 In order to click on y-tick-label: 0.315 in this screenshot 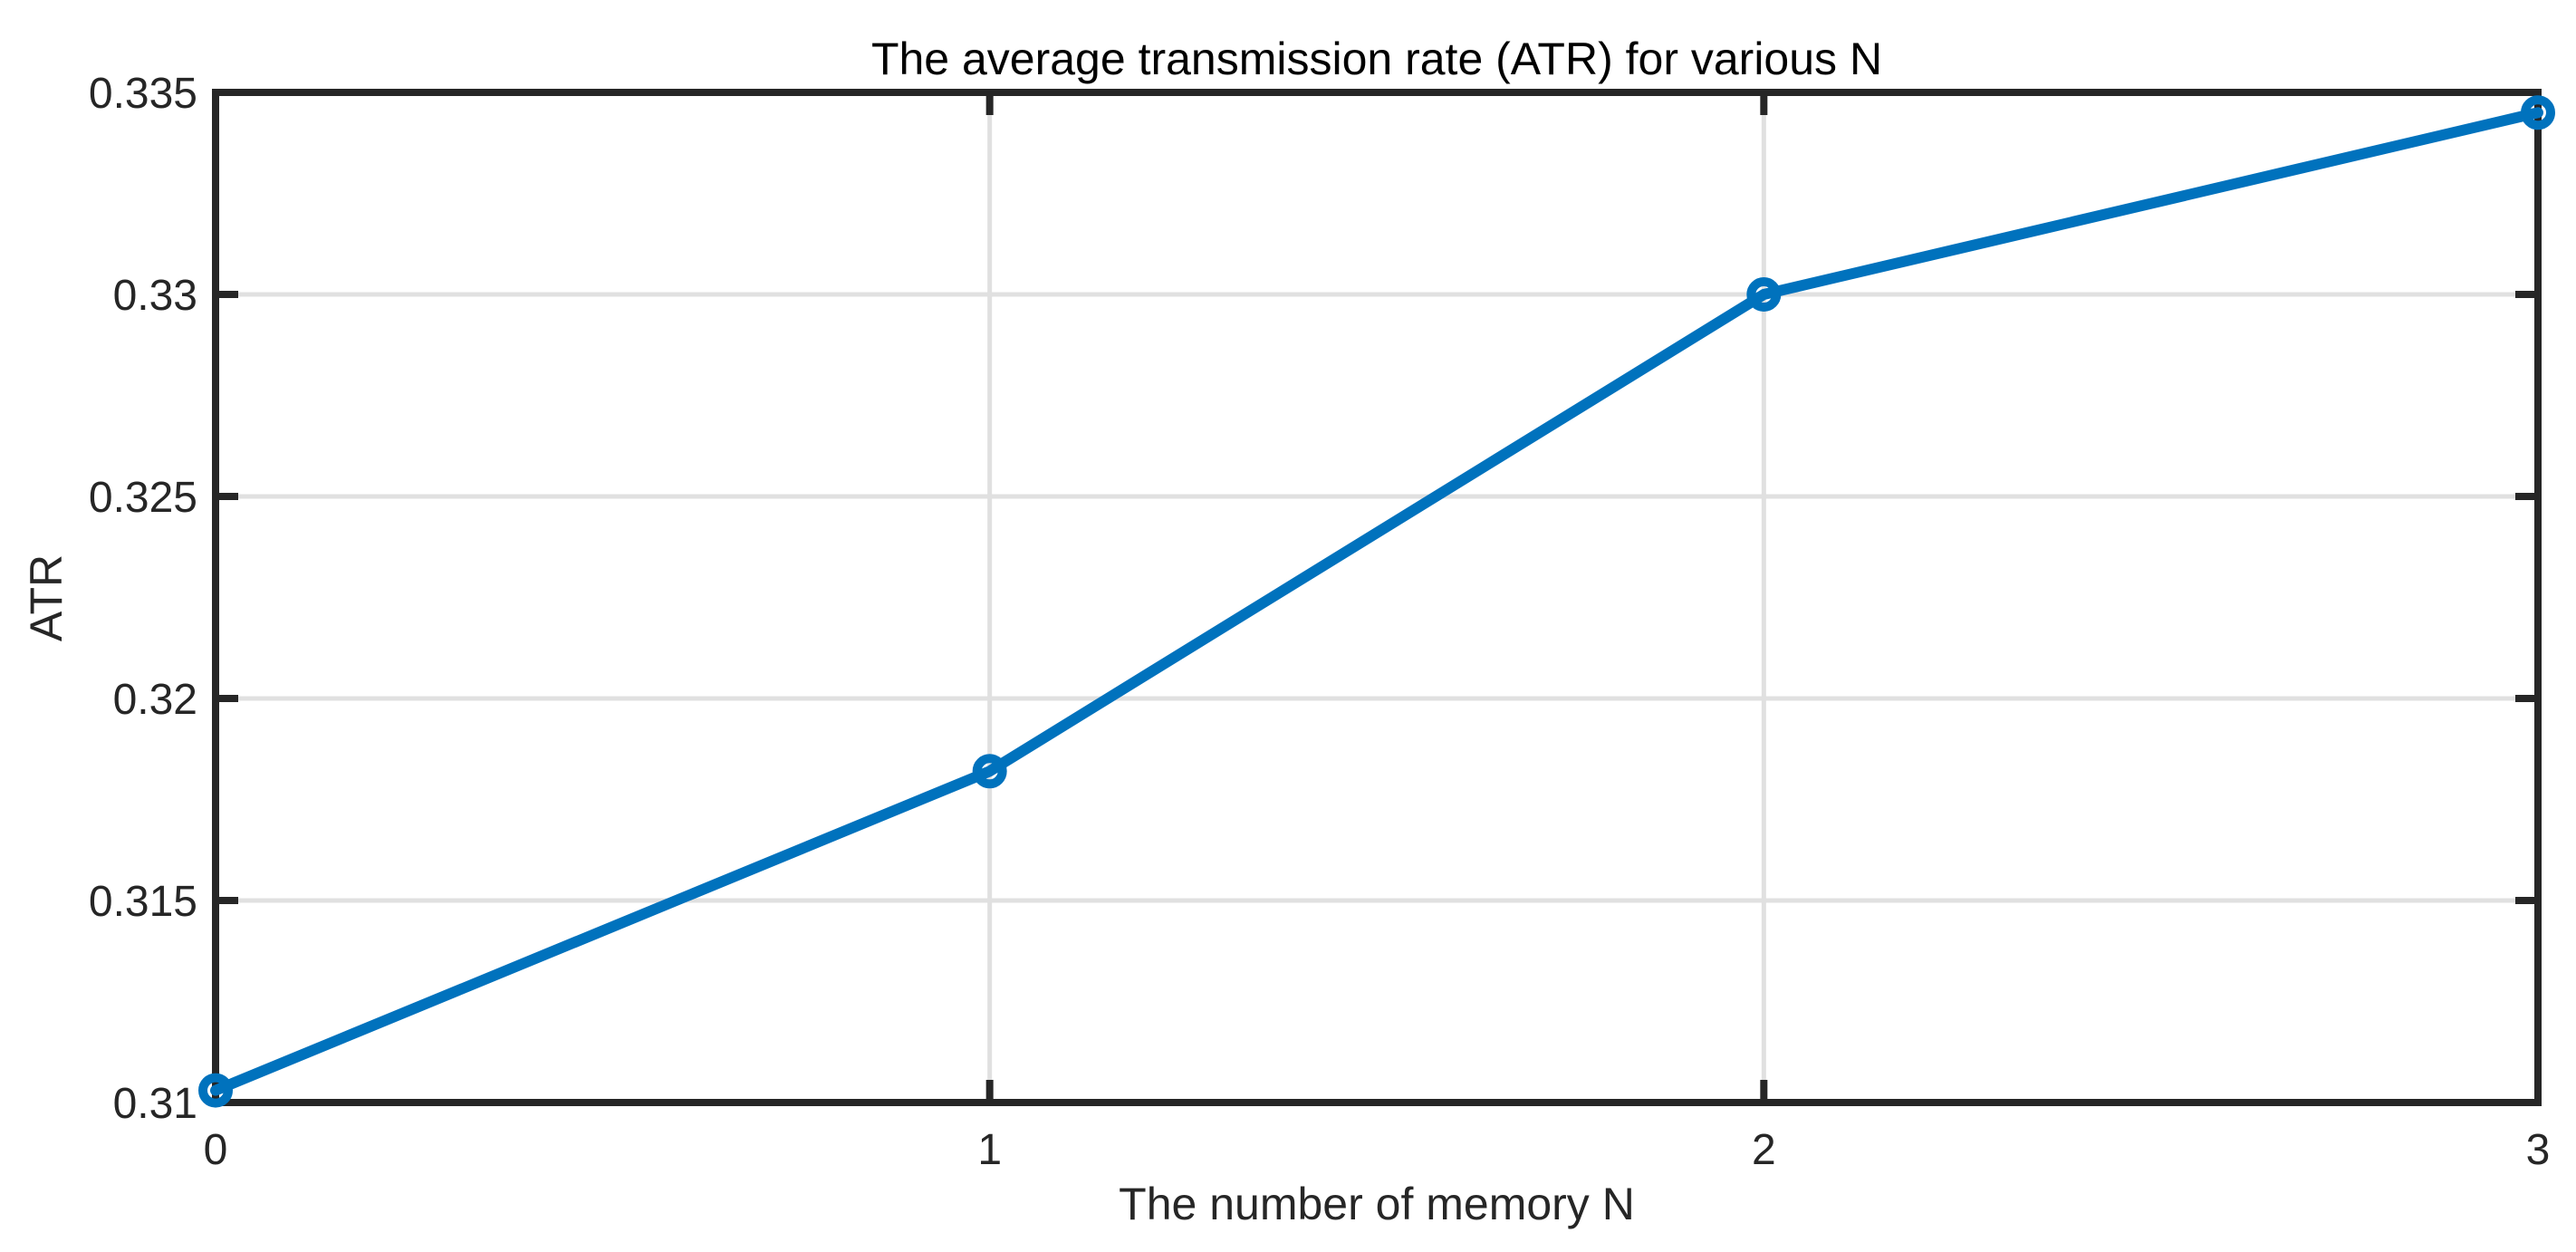, I will do `click(143, 902)`.